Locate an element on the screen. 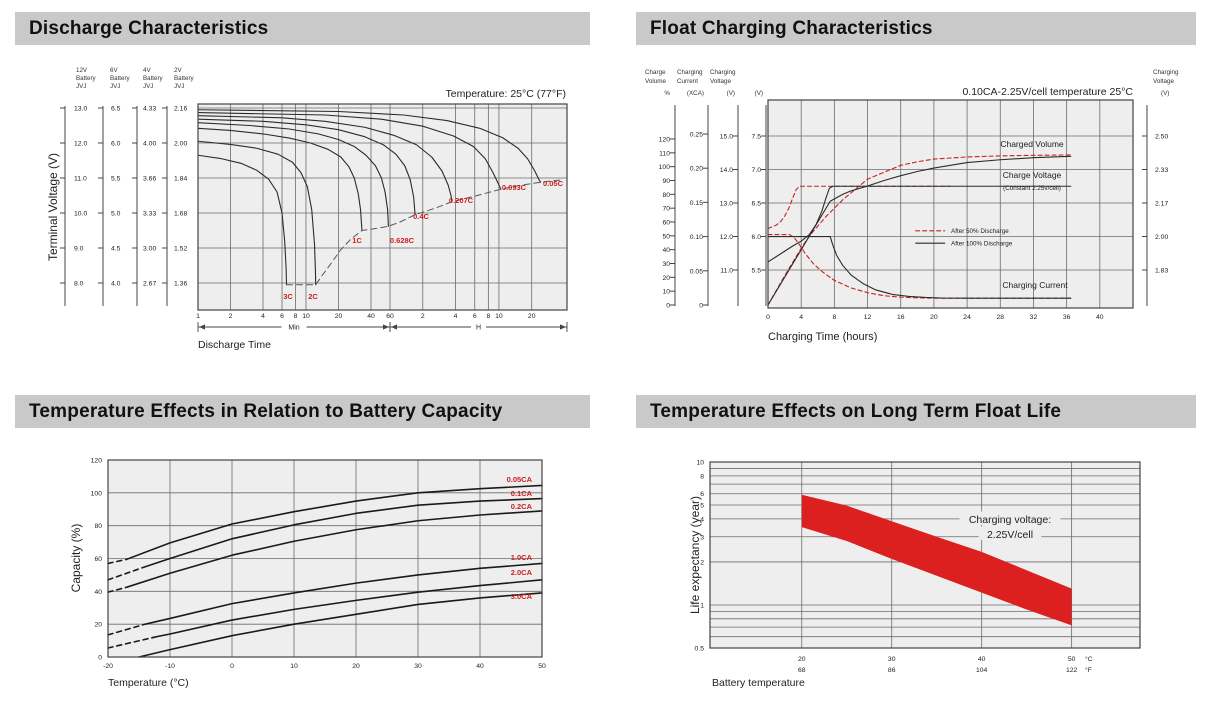 The height and width of the screenshot is (712, 1214). legend-after-100: After 100% Discharge is located at coordinates (982, 244).